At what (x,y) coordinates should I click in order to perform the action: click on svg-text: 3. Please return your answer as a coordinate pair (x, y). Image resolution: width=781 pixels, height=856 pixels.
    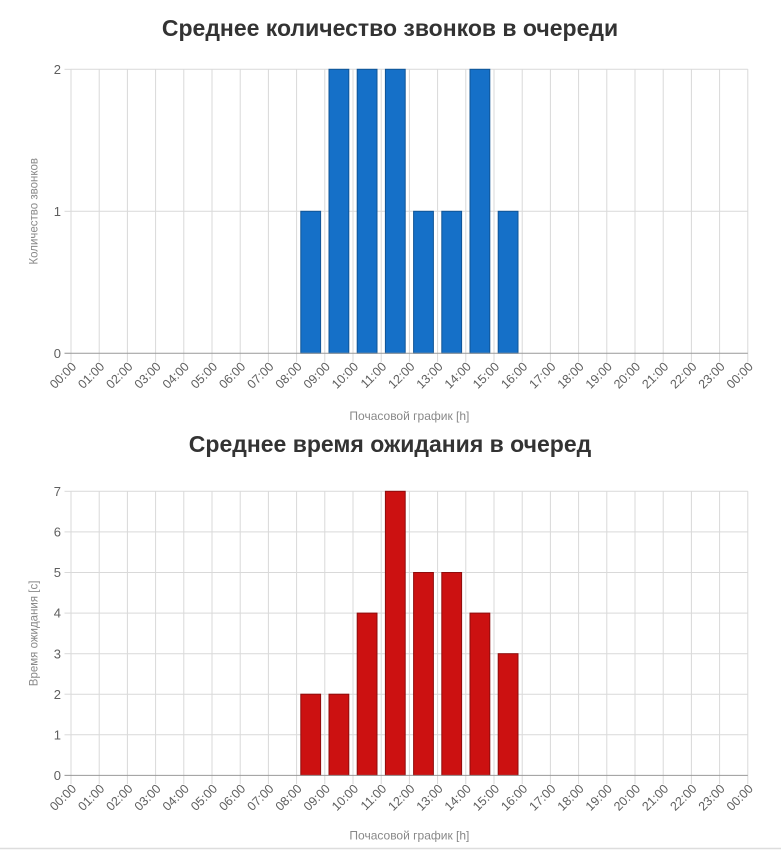
    Looking at the image, I should click on (57, 653).